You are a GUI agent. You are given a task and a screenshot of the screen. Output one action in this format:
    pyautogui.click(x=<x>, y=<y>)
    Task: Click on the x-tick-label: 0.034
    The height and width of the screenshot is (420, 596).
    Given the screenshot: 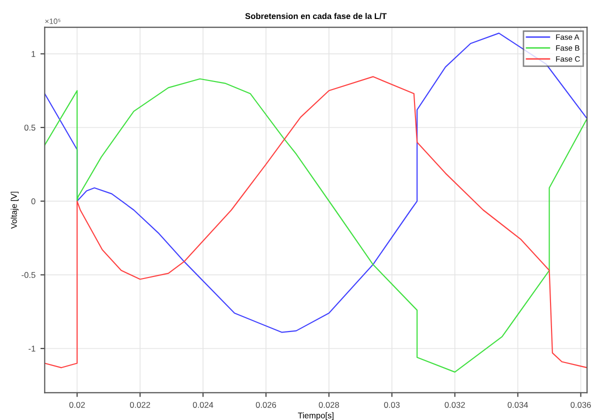 What is the action you would take?
    pyautogui.click(x=518, y=405)
    